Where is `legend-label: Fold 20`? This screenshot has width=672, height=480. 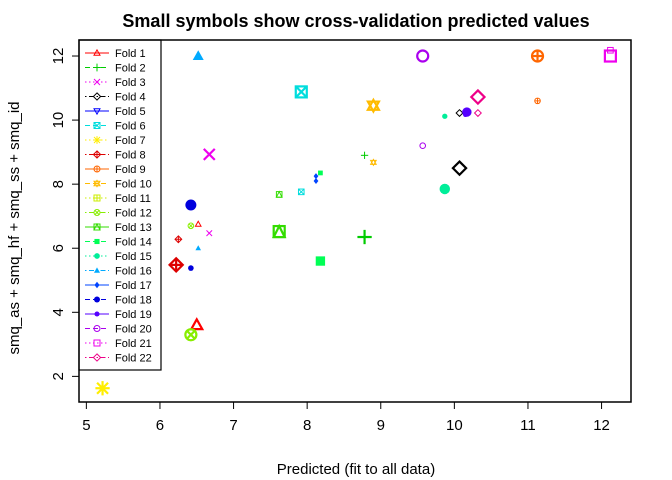 legend-label: Fold 20 is located at coordinates (133, 330).